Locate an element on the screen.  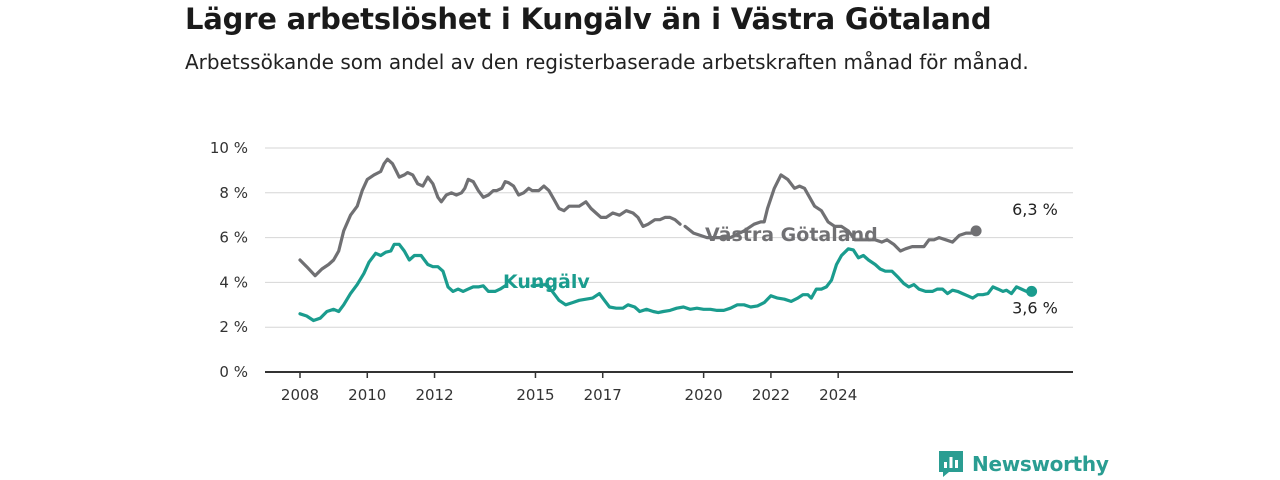
newsworthy-brand: Newsworthy is located at coordinates (1023, 464).